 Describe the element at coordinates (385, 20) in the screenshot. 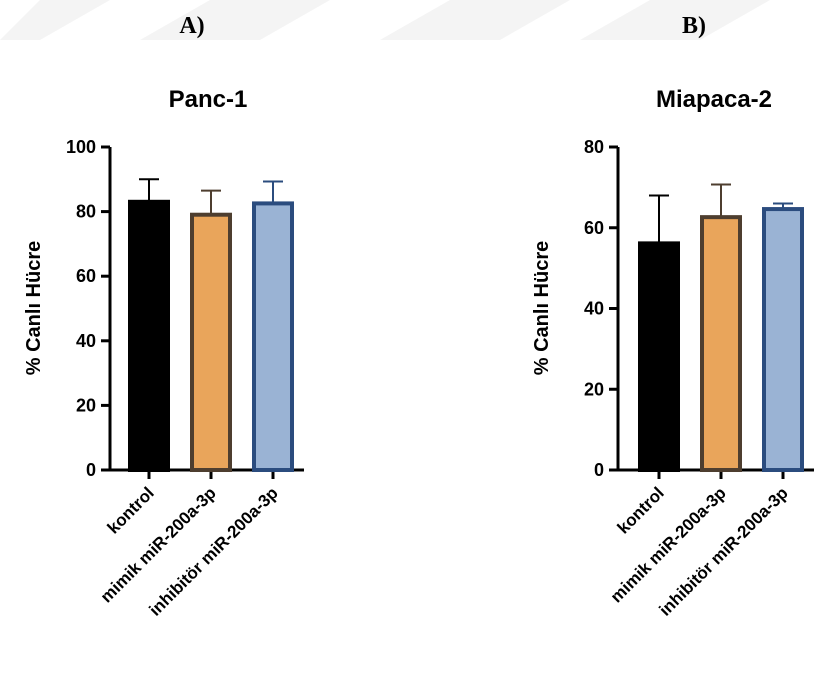

I see `watermark-stripes` at that location.